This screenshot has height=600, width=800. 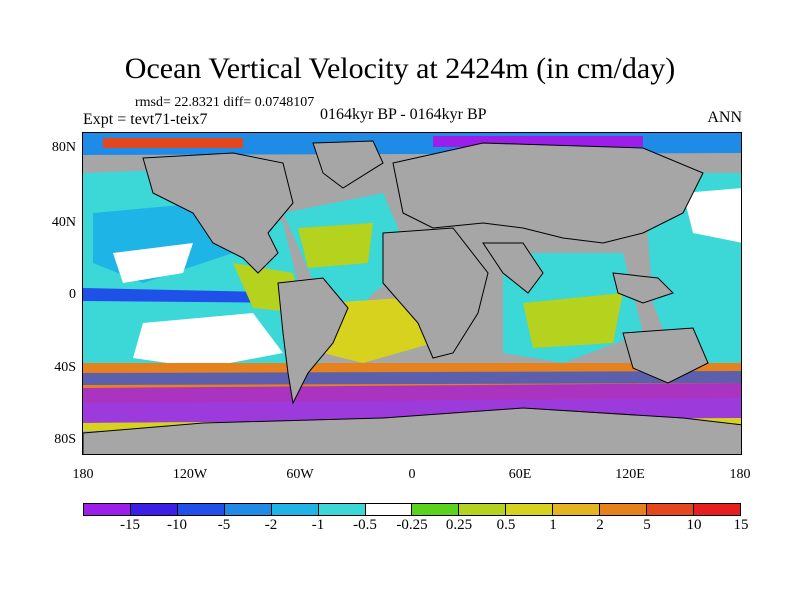 What do you see at coordinates (647, 525) in the screenshot?
I see `colorbar-label: 5` at bounding box center [647, 525].